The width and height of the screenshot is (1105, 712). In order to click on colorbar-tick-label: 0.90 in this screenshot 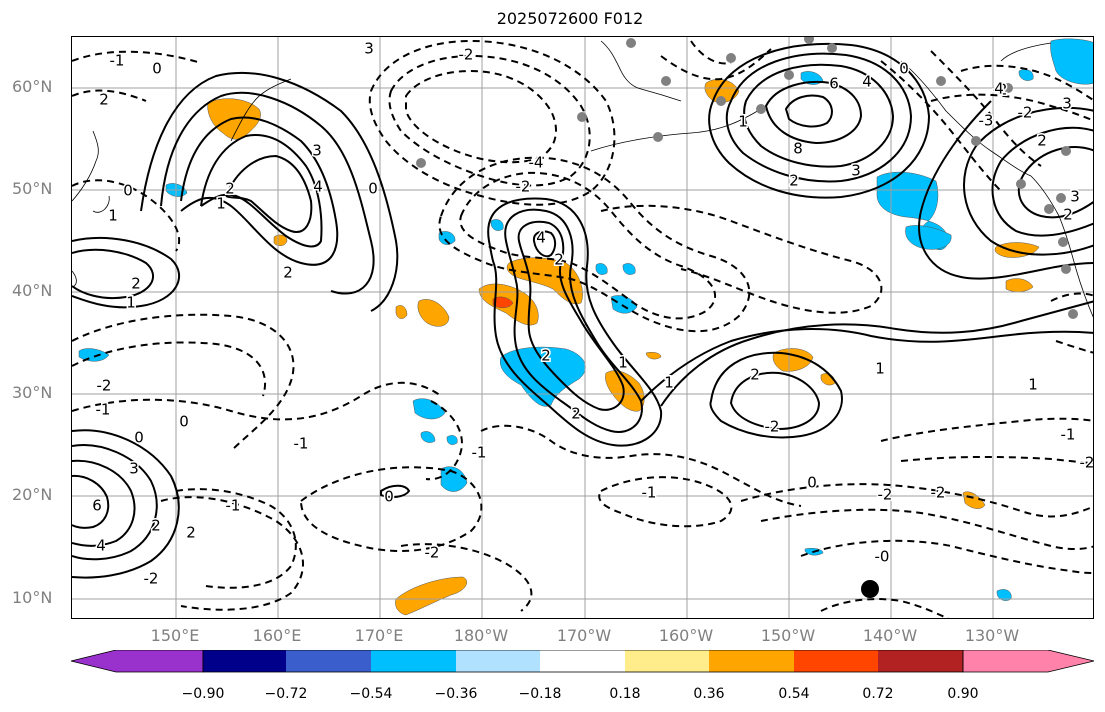, I will do `click(963, 694)`.